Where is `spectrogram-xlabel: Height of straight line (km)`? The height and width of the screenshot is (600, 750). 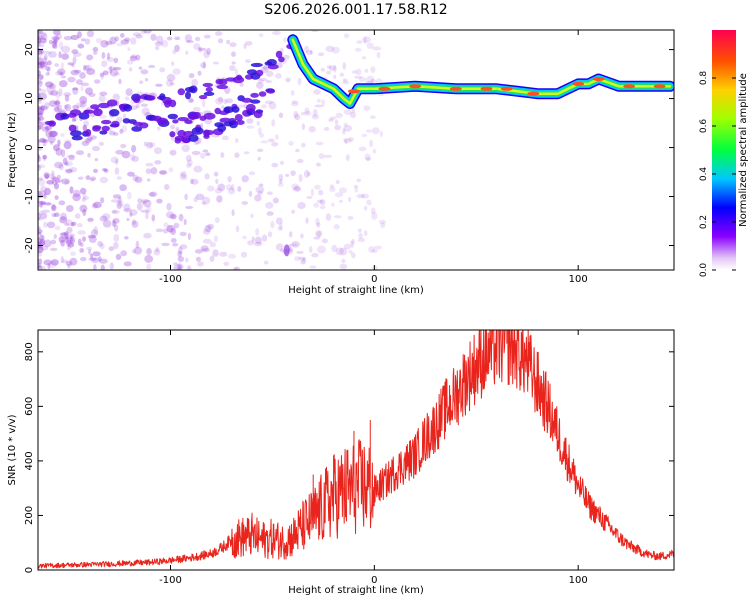
spectrogram-xlabel: Height of straight line (km) is located at coordinates (356, 290).